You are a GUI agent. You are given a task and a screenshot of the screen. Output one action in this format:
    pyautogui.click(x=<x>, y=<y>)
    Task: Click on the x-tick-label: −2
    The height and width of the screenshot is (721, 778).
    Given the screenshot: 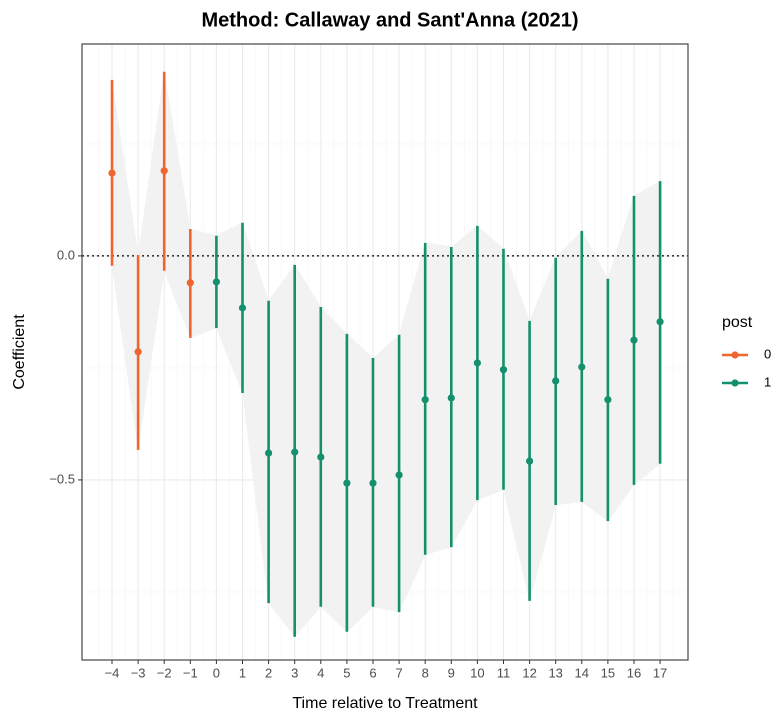 What is the action you would take?
    pyautogui.click(x=164, y=672)
    